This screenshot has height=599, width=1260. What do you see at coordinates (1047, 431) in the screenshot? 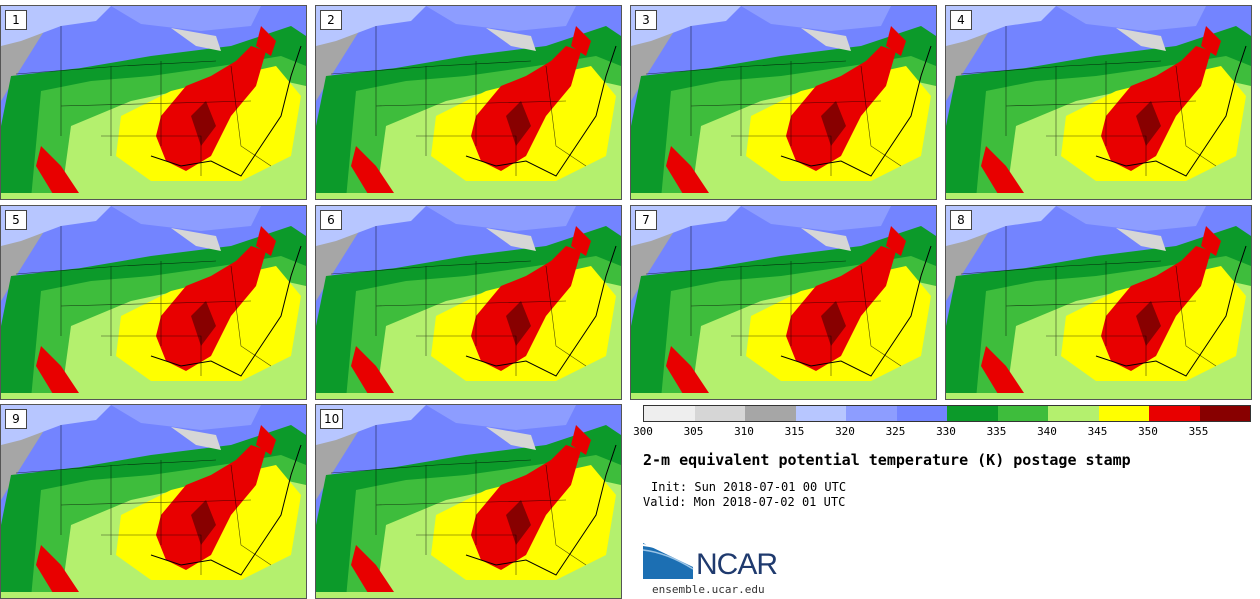
I see `colorbar-tick-label: 340` at bounding box center [1047, 431].